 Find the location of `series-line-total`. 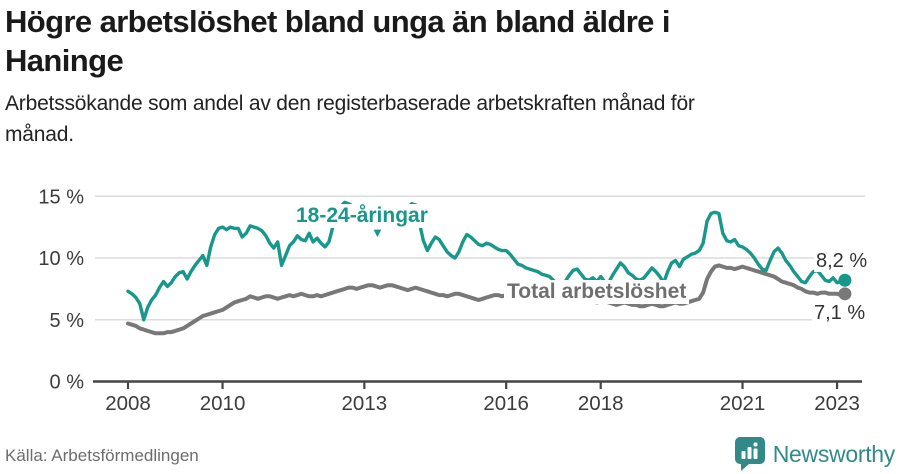

series-line-total is located at coordinates (486, 299).